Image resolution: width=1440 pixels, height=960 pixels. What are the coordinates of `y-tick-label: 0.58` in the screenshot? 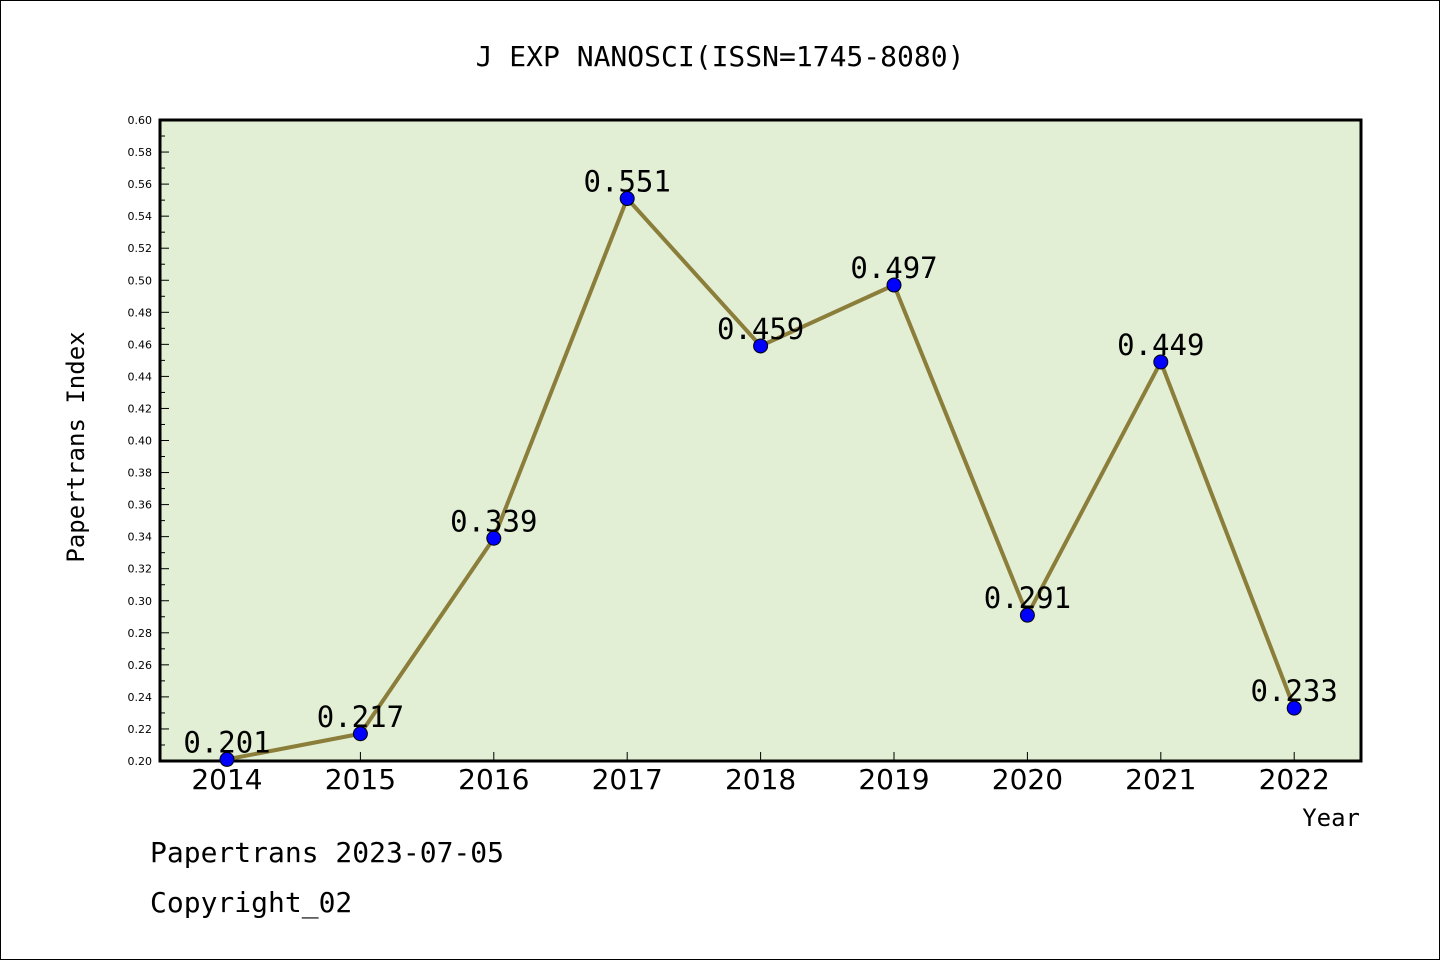 It's located at (140, 152).